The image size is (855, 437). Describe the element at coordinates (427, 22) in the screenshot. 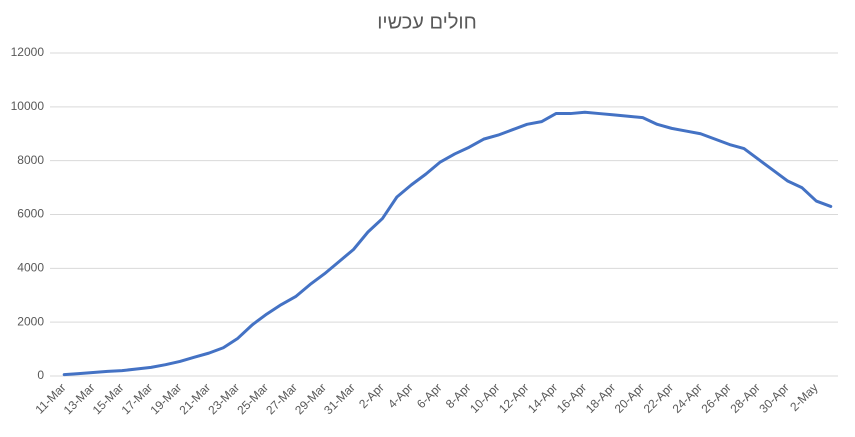

I see `chart-title: חולים עכשיו` at that location.